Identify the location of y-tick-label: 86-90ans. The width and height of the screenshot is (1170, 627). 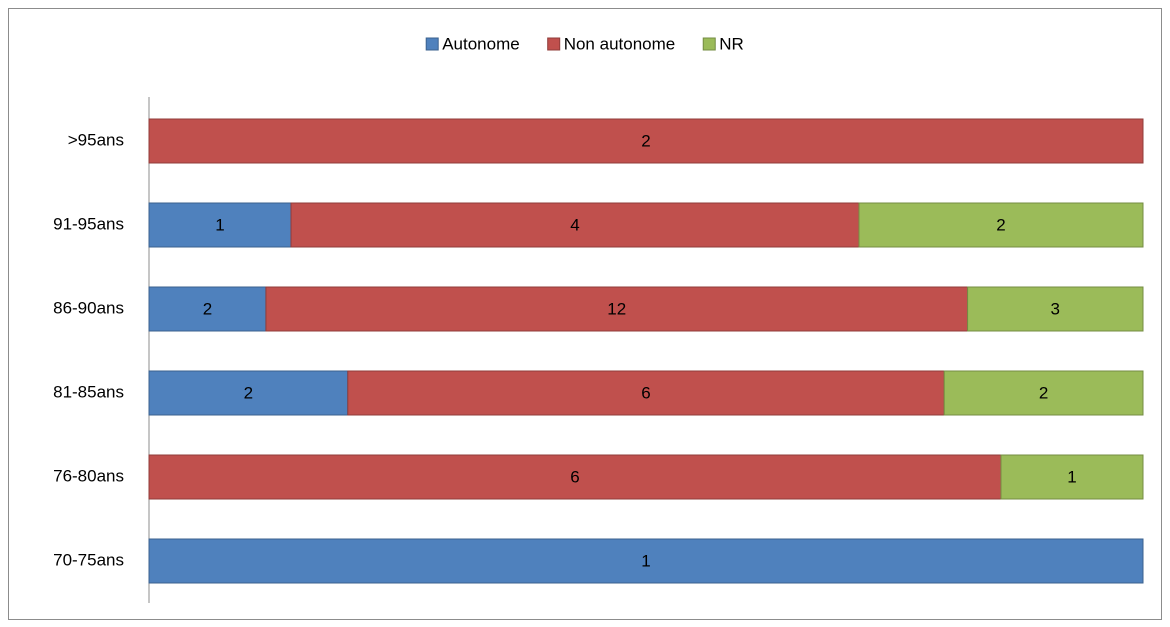
(88, 307).